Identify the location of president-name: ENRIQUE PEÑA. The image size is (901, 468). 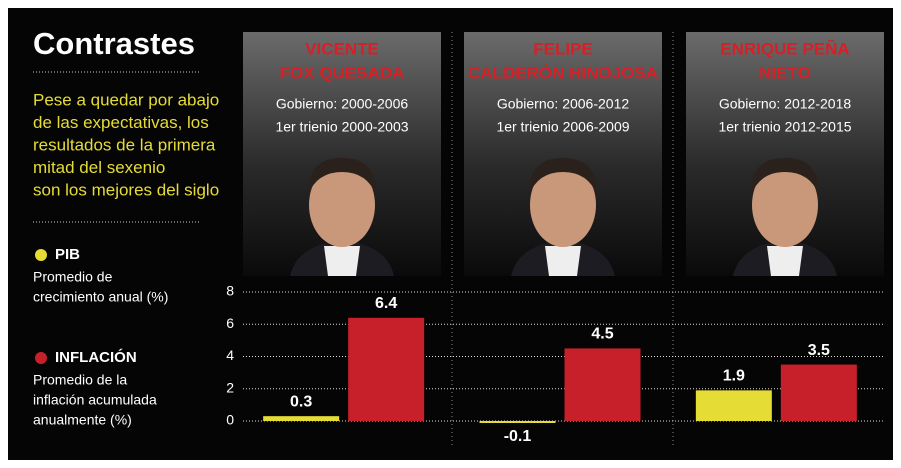
(784, 48).